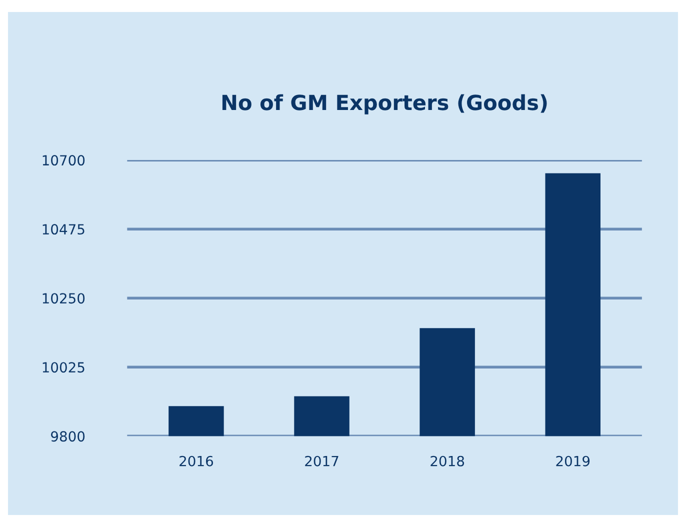 Image resolution: width=680 pixels, height=518 pixels. I want to click on y-tick-label: 10475, so click(63, 229).